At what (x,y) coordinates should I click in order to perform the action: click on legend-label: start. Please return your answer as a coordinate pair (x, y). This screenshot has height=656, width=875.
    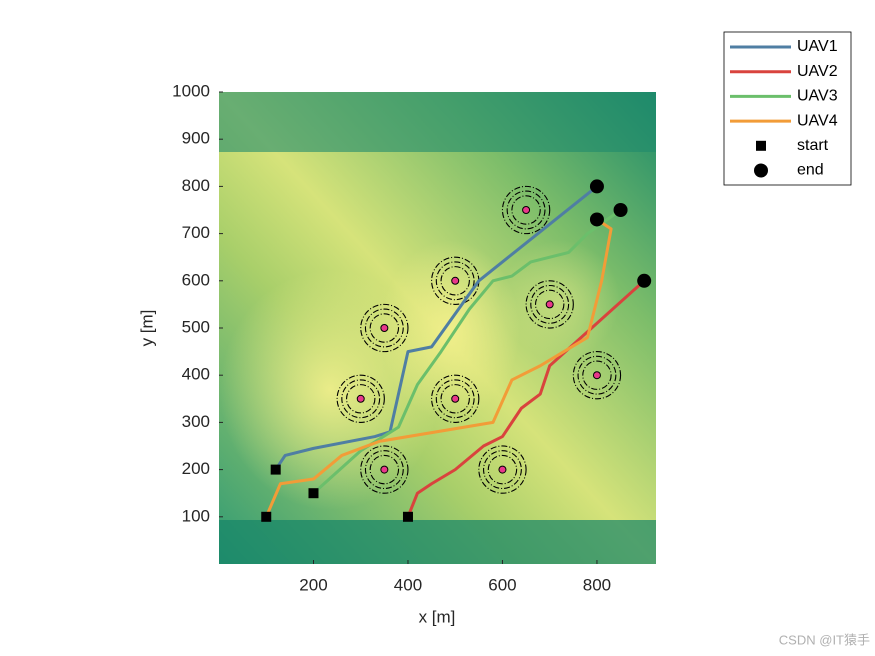
    Looking at the image, I should click on (813, 145).